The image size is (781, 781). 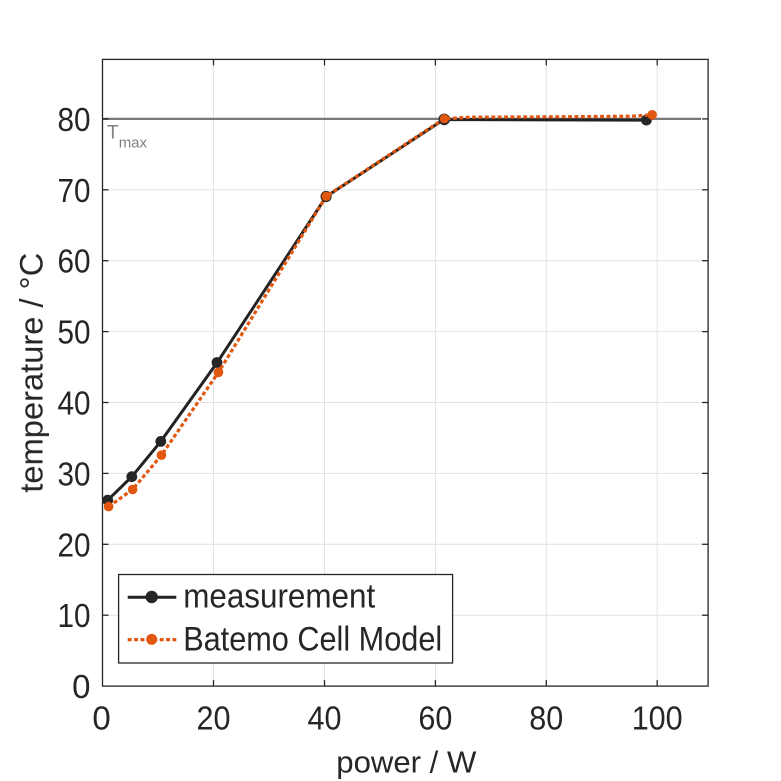 I want to click on svg-text: Batemo Cell Model, so click(x=312, y=639).